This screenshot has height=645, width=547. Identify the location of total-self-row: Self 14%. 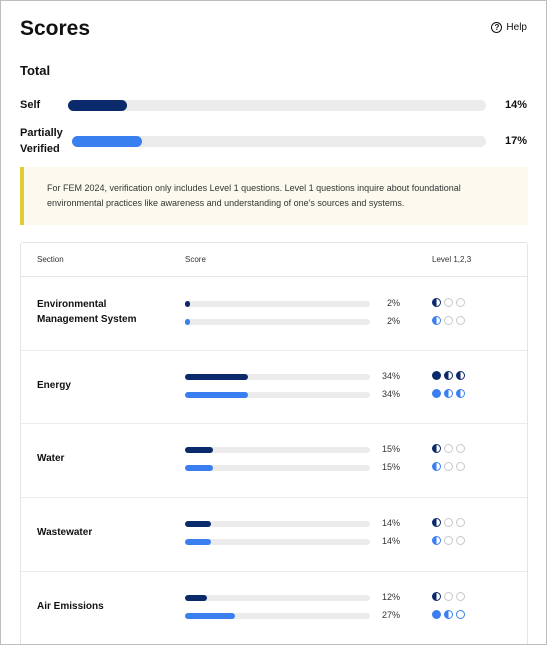
(273, 105).